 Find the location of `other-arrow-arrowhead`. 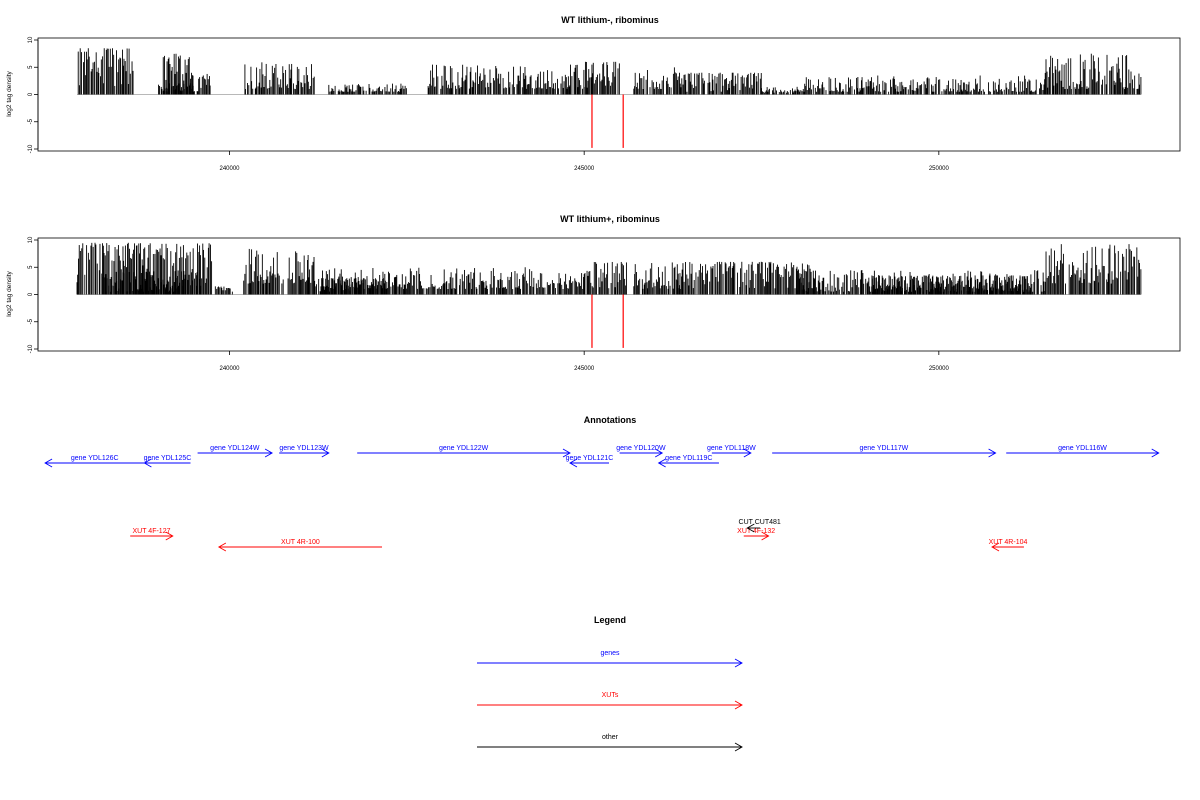

other-arrow-arrowhead is located at coordinates (750, 528).